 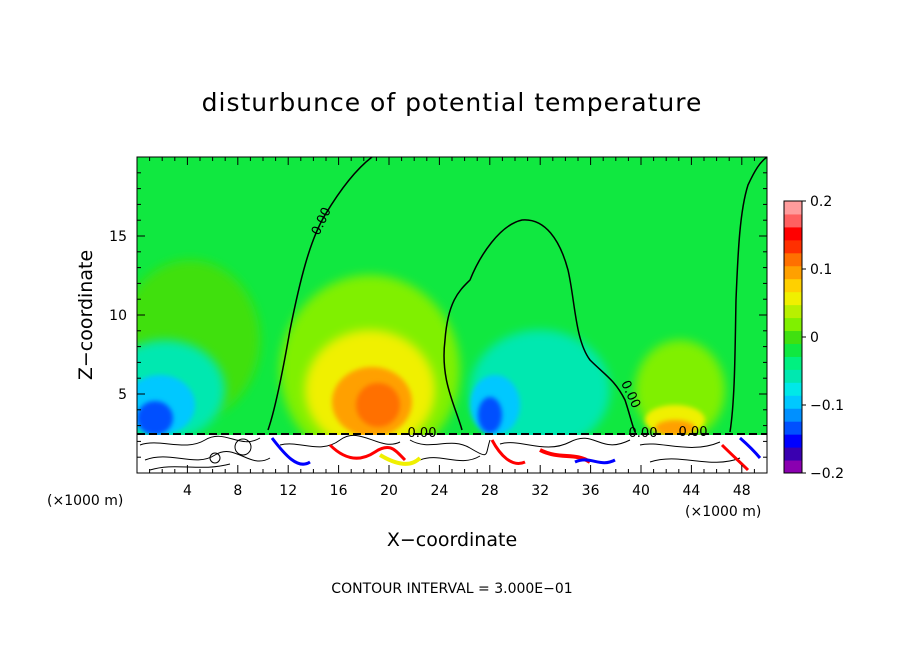 I want to click on x-tick-label: 32, so click(x=540, y=491).